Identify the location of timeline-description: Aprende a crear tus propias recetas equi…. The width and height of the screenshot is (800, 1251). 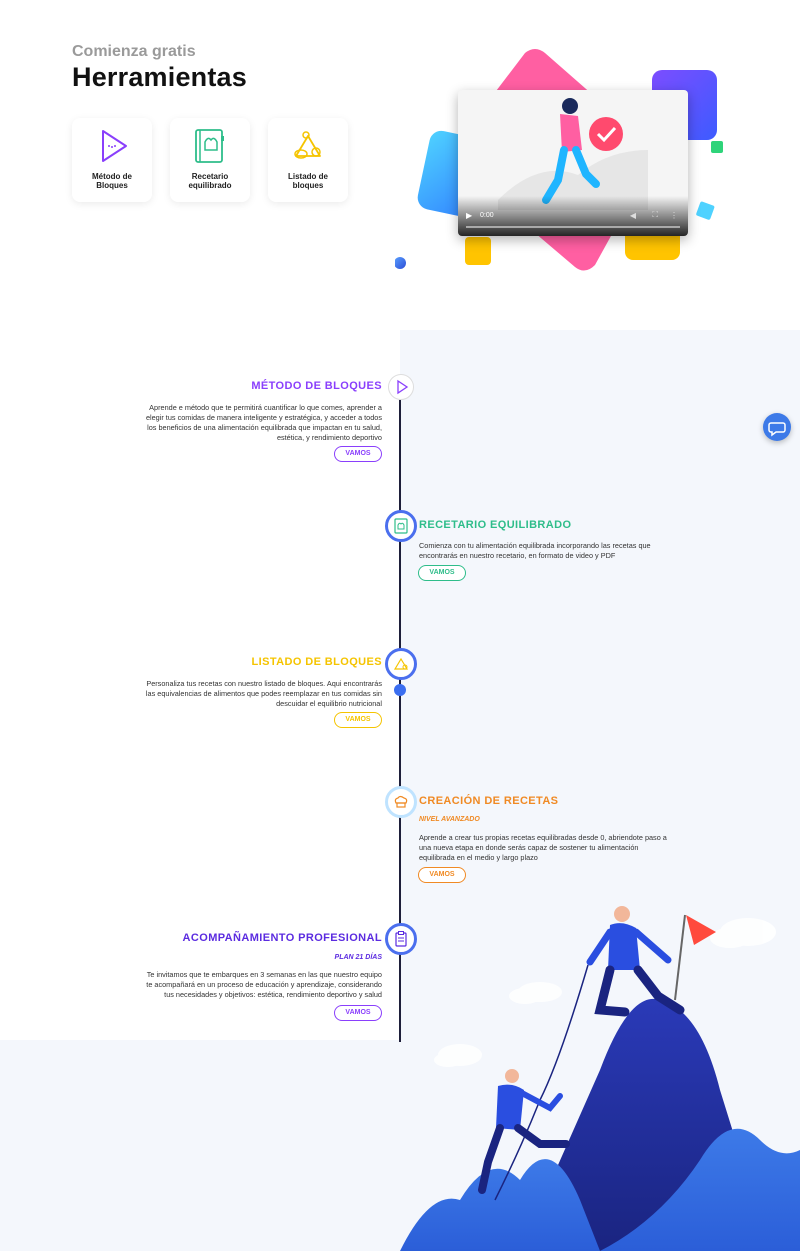
(543, 847).